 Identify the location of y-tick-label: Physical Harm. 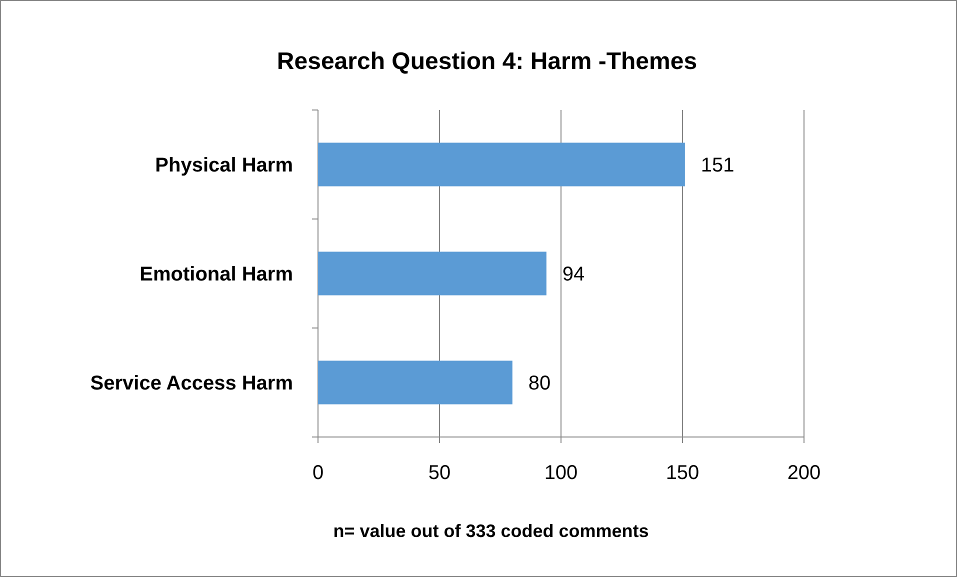
(224, 165).